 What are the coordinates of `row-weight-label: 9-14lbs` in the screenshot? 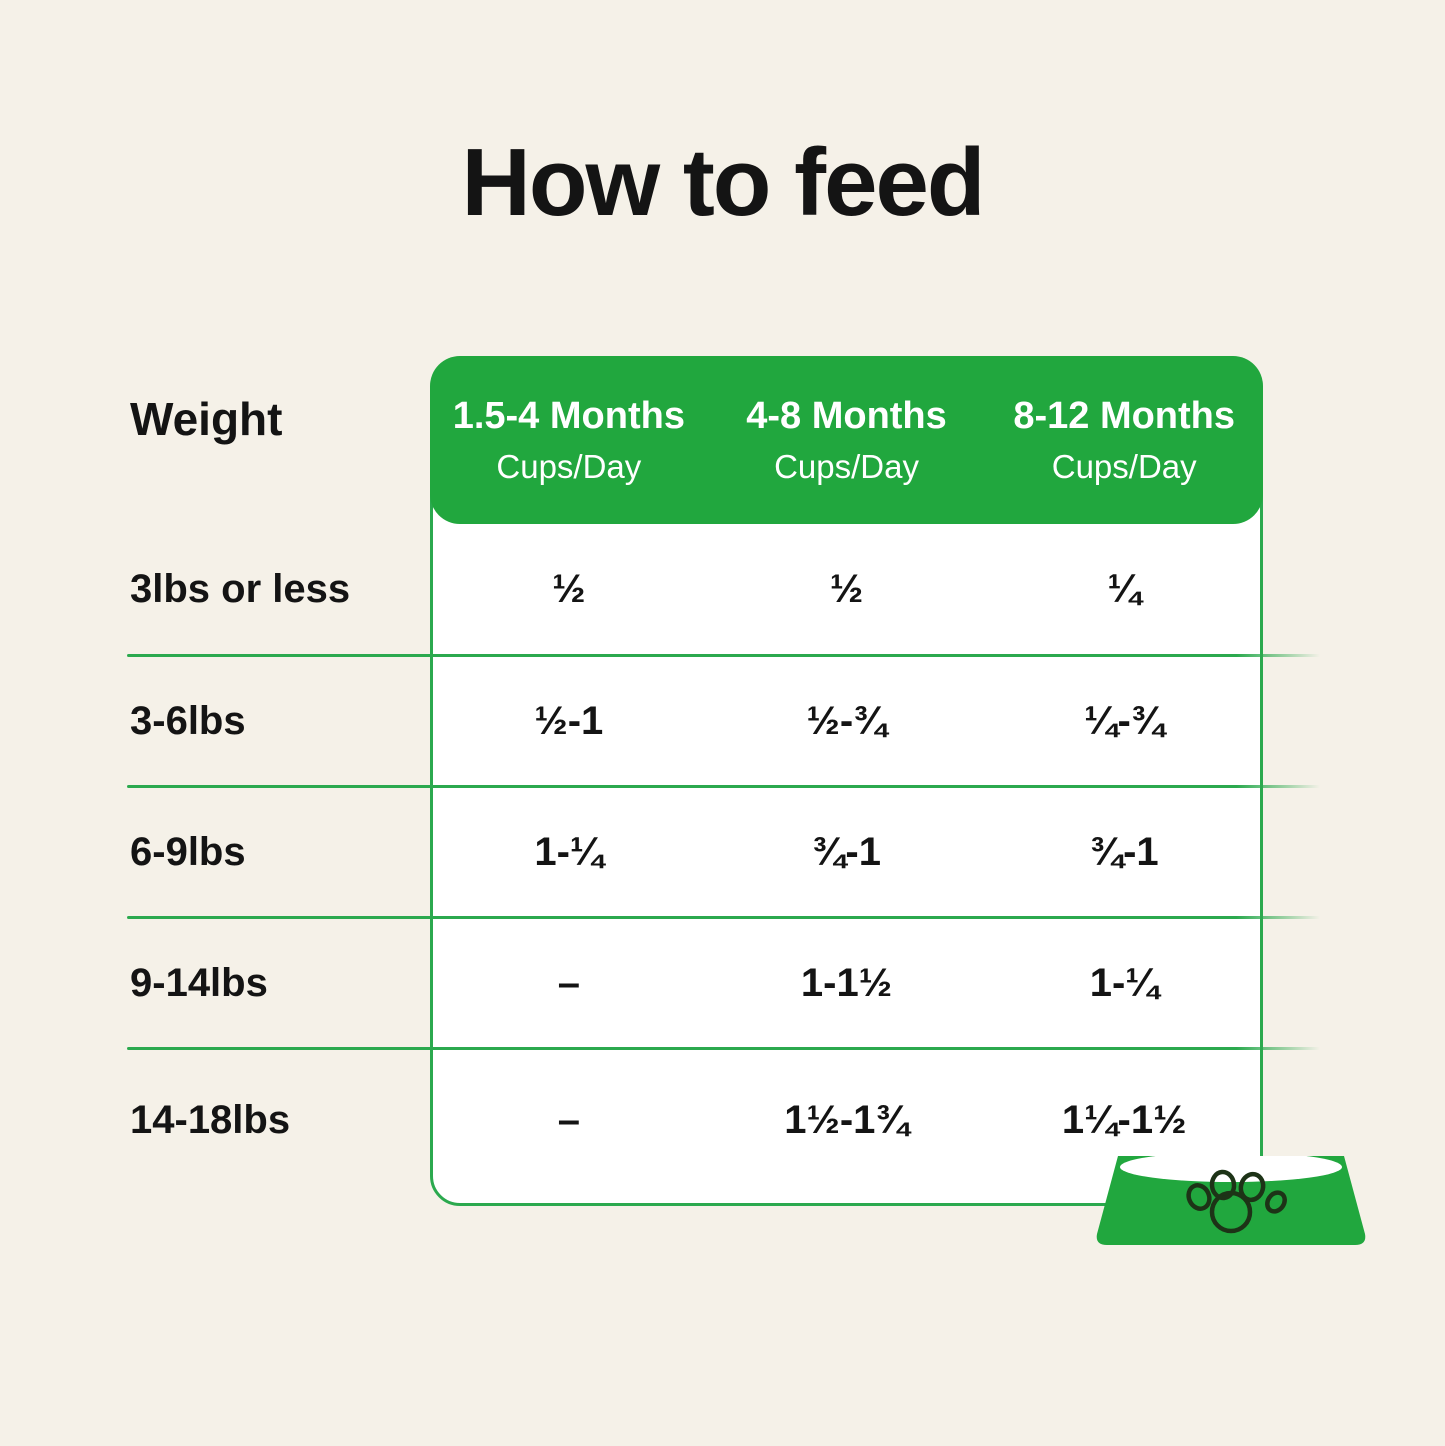 It's located at (199, 983).